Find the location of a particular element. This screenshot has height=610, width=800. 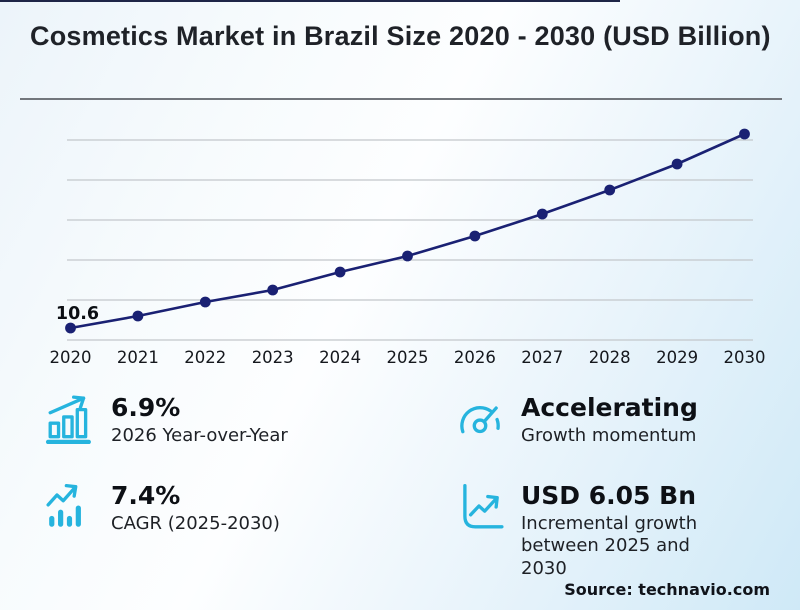

stat-text: 6.9% 2026 Year-over-Year is located at coordinates (199, 421).